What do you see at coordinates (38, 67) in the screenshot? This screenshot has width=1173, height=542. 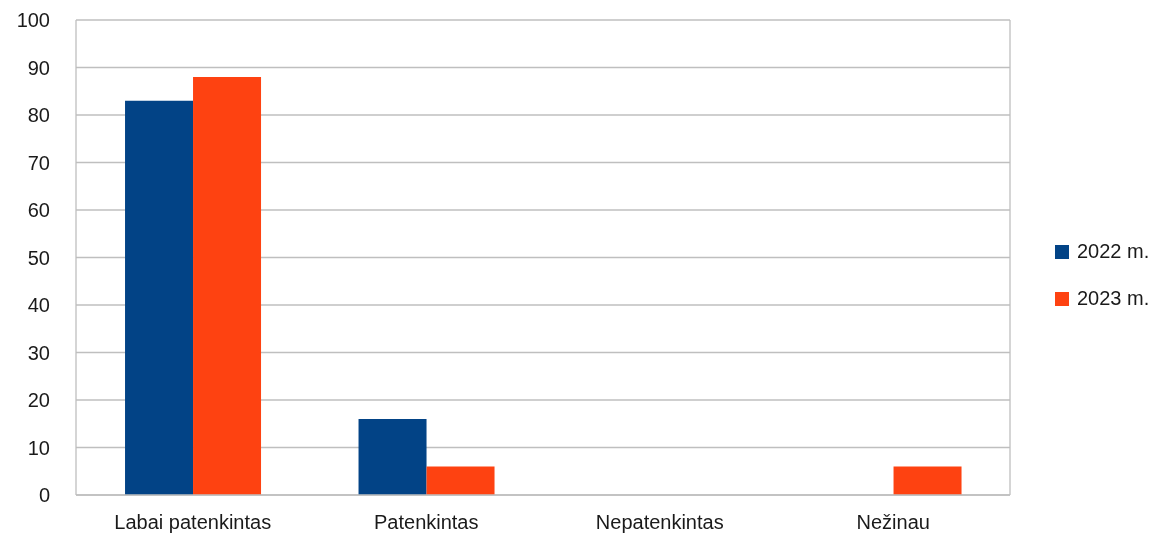 I see `y-tick-label: 90` at bounding box center [38, 67].